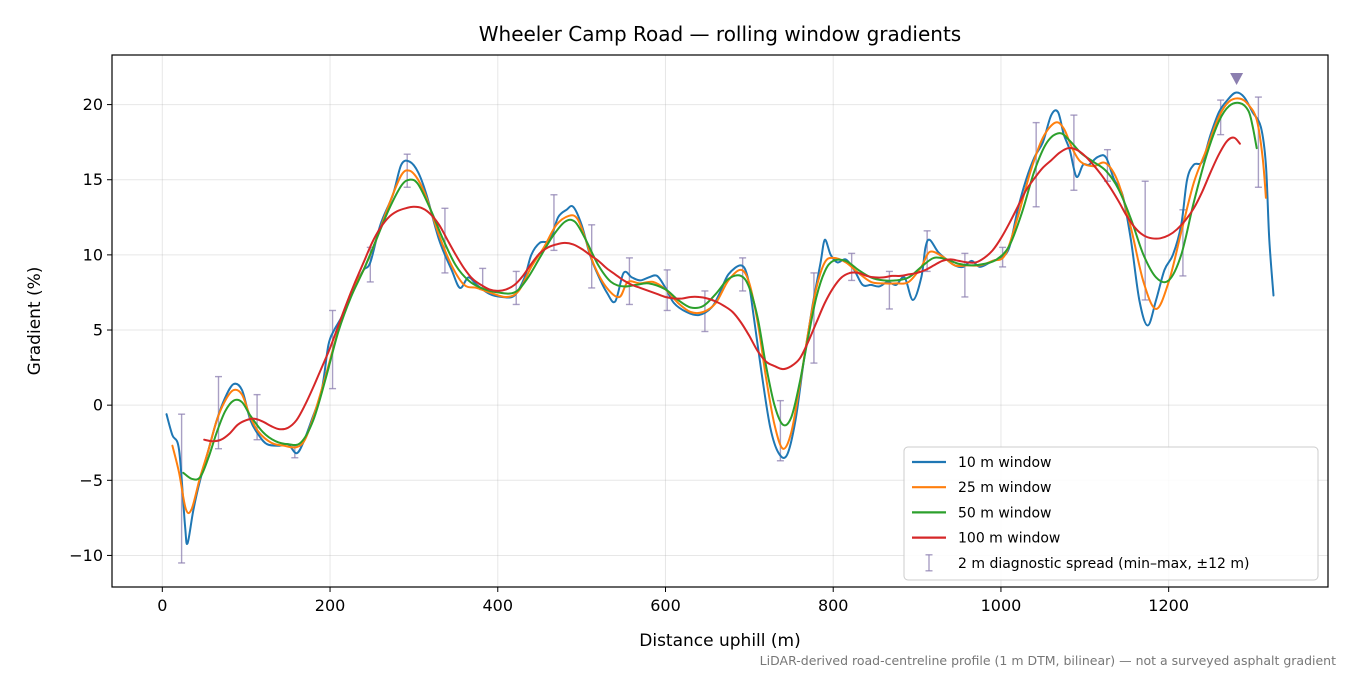 This screenshot has height=675, width=1350. I want to click on x-axis-label: Distance uphill (m), so click(719, 641).